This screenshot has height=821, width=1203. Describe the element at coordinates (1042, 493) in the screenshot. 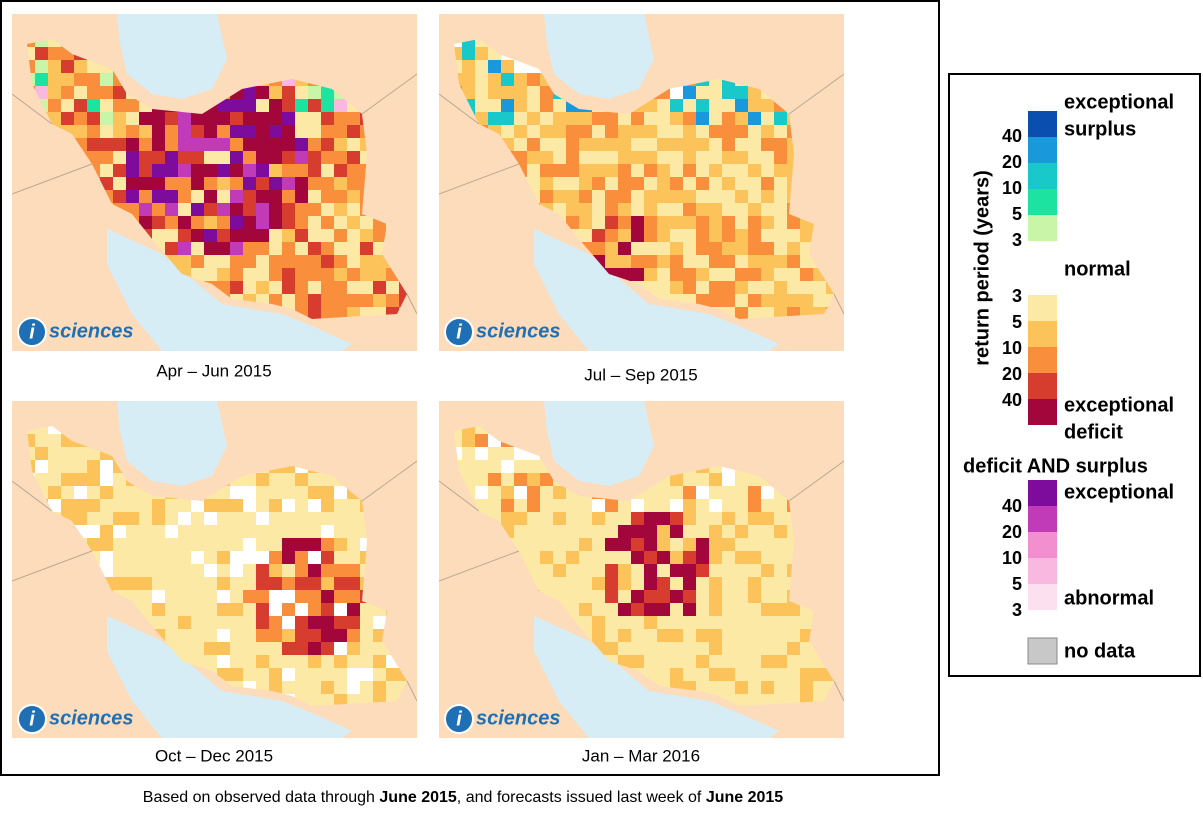

I see `legend-swatch` at that location.